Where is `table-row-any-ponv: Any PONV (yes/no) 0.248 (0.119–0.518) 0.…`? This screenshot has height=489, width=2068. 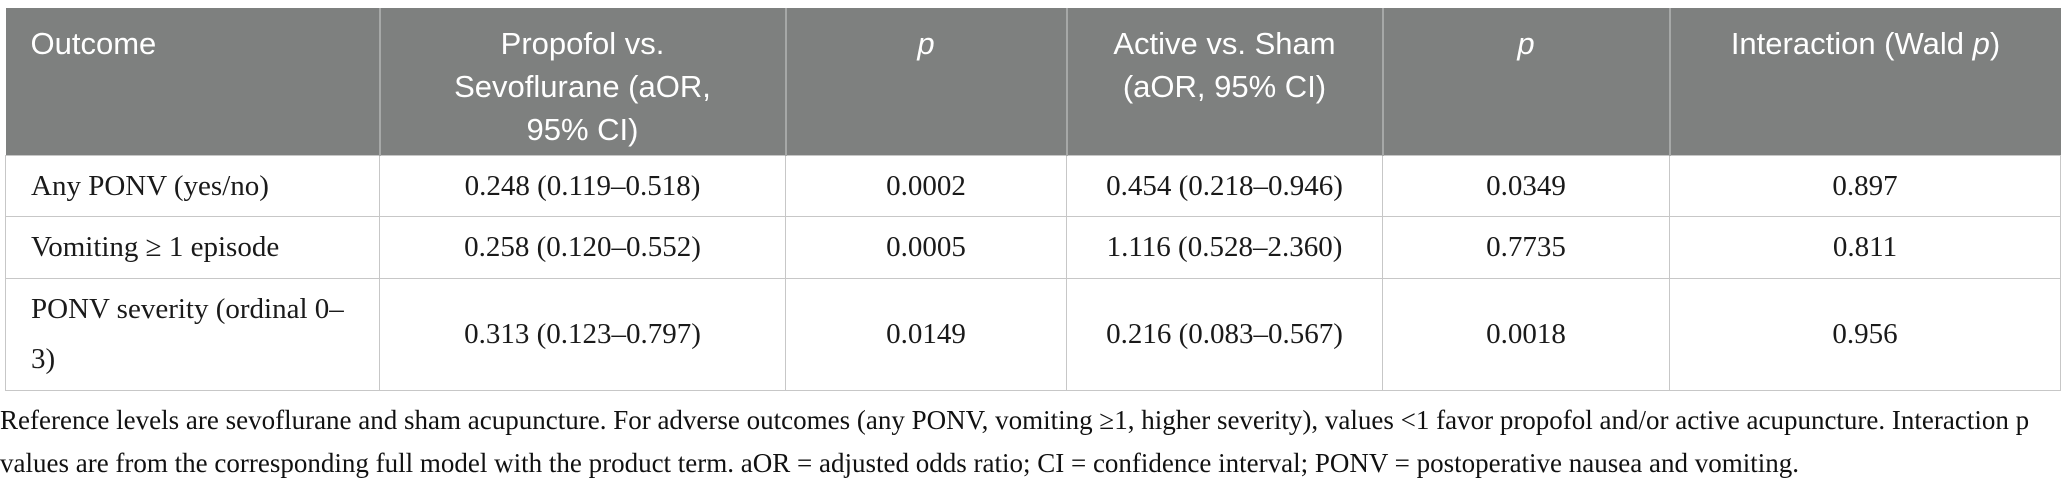 table-row-any-ponv: Any PONV (yes/no) 0.248 (0.119–0.518) 0.… is located at coordinates (1033, 185).